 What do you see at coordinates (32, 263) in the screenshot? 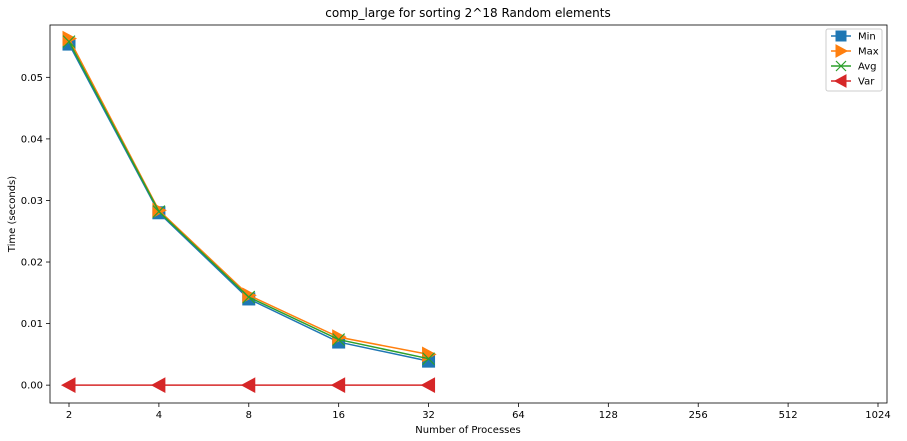
I see `y-tick-label: 0.02` at bounding box center [32, 263].